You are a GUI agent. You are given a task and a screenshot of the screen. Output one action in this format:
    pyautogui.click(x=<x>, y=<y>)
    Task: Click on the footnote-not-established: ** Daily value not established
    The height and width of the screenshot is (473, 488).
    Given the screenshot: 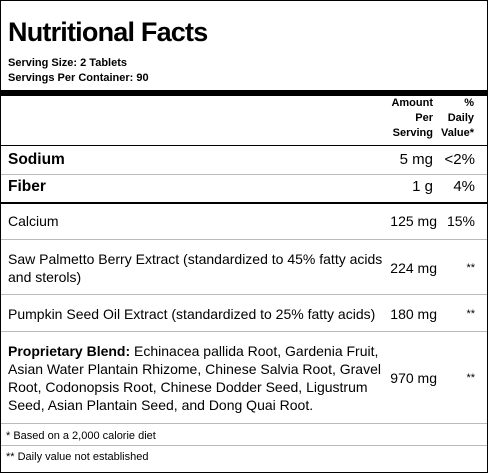 What is the action you would take?
    pyautogui.click(x=77, y=457)
    